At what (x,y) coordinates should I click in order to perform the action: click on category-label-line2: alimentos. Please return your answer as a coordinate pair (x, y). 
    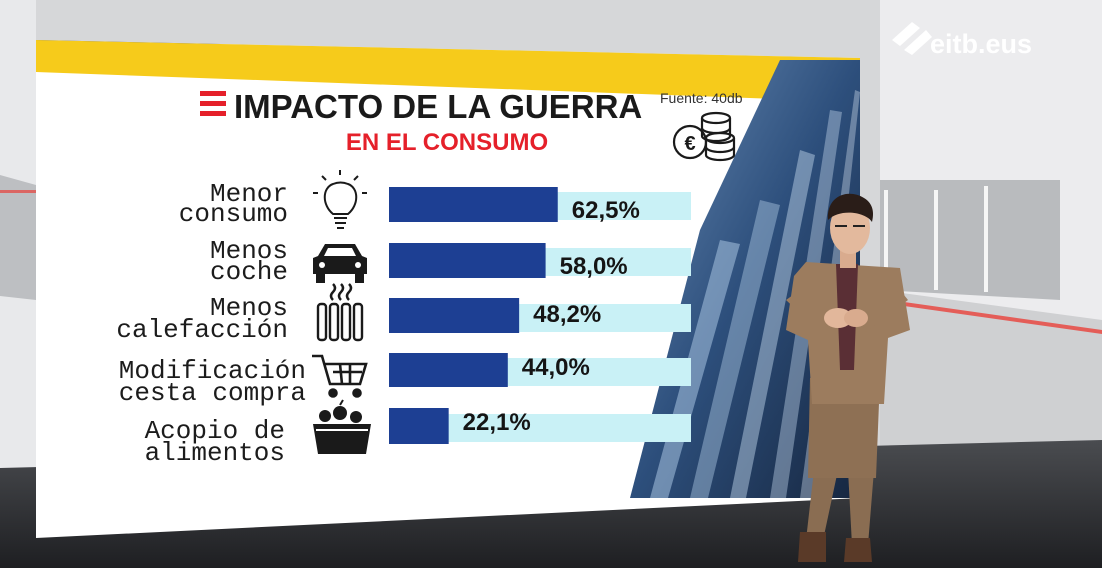
    Looking at the image, I should click on (215, 453).